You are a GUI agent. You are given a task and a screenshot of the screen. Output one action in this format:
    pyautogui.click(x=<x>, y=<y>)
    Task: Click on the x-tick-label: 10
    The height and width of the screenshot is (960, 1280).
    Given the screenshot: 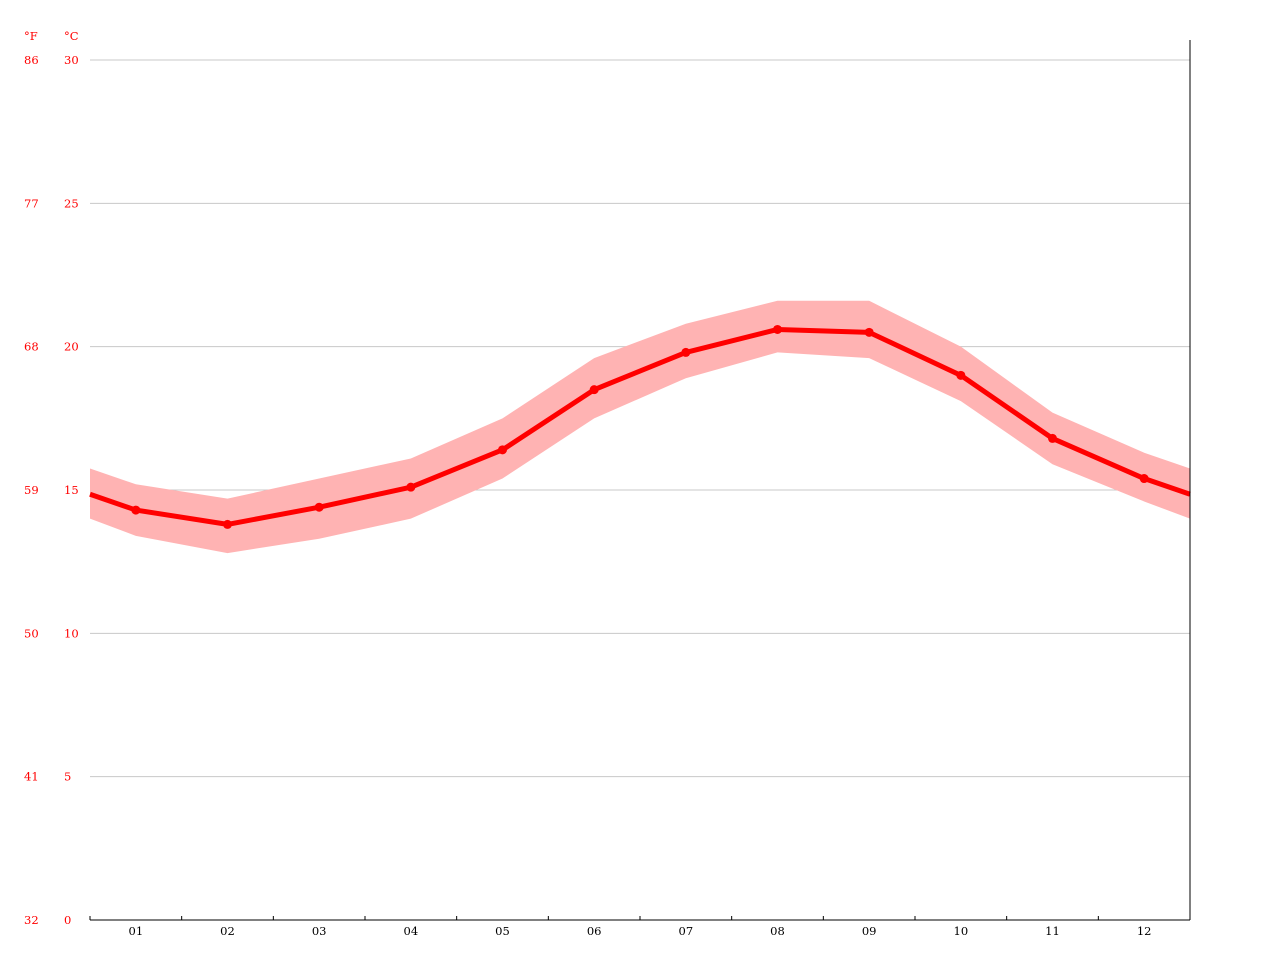 What is the action you would take?
    pyautogui.click(x=961, y=931)
    